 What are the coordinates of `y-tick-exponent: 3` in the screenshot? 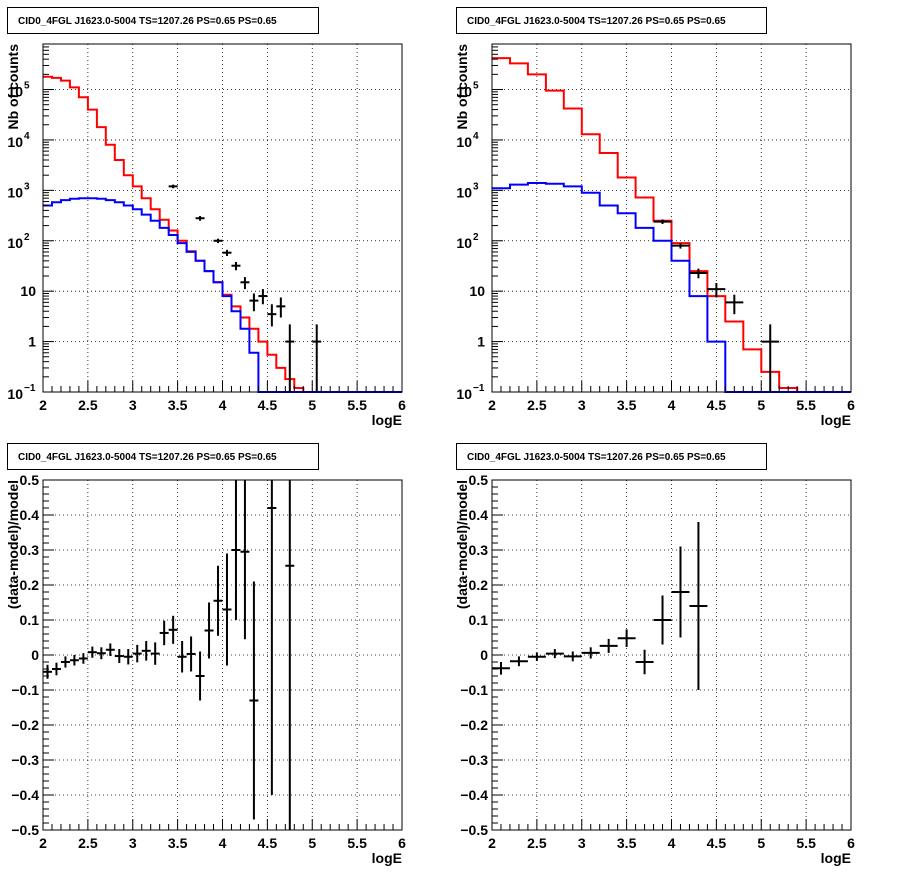 It's located at (27, 186).